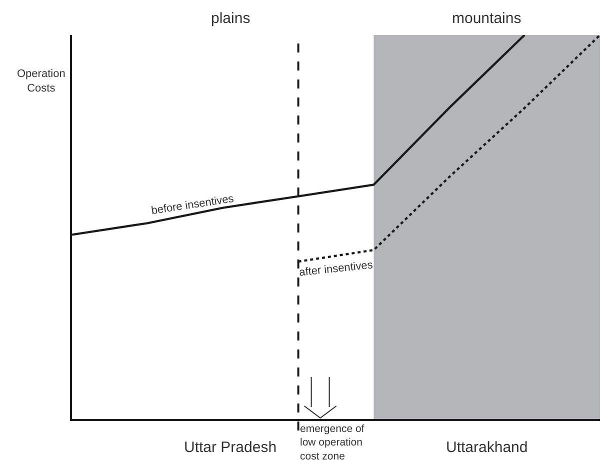 Image resolution: width=611 pixels, height=468 pixels. Describe the element at coordinates (193, 205) in the screenshot. I see `text: before insentives` at that location.